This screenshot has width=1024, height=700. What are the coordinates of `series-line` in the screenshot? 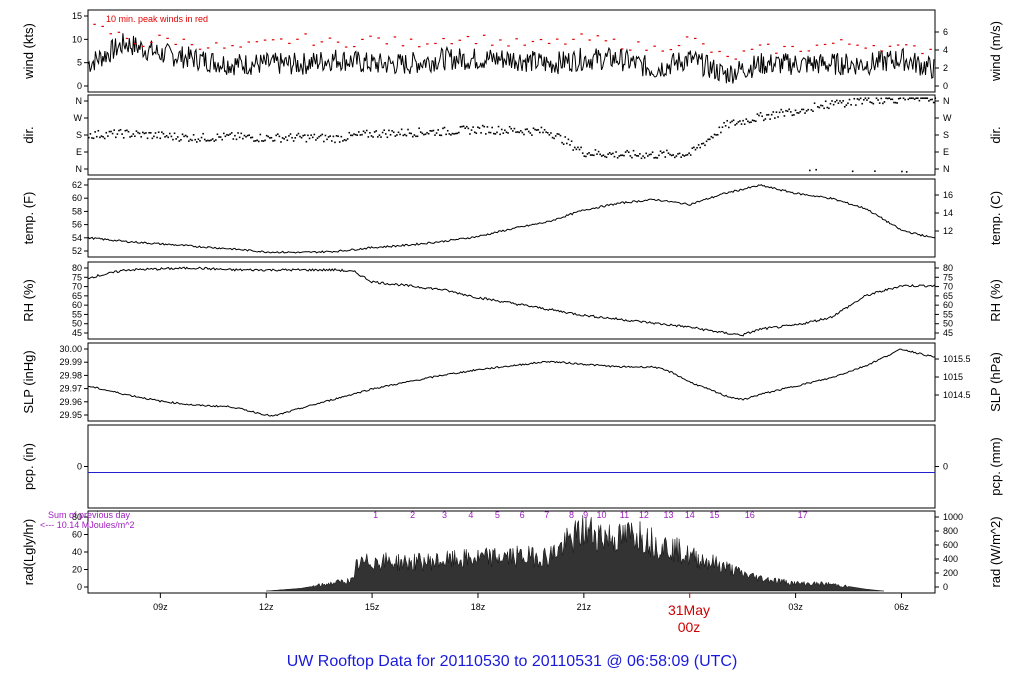 It's located at (511, 58).